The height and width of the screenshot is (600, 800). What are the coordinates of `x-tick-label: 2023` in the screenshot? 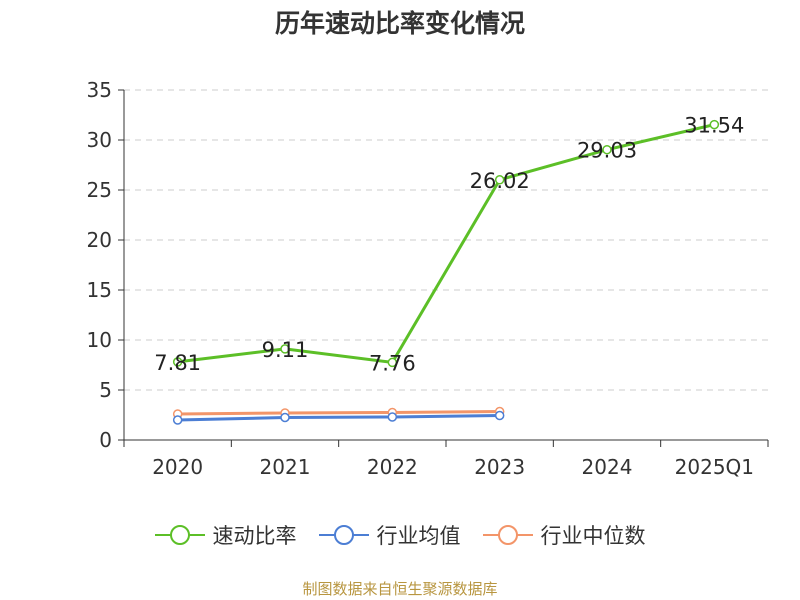 It's located at (499, 467).